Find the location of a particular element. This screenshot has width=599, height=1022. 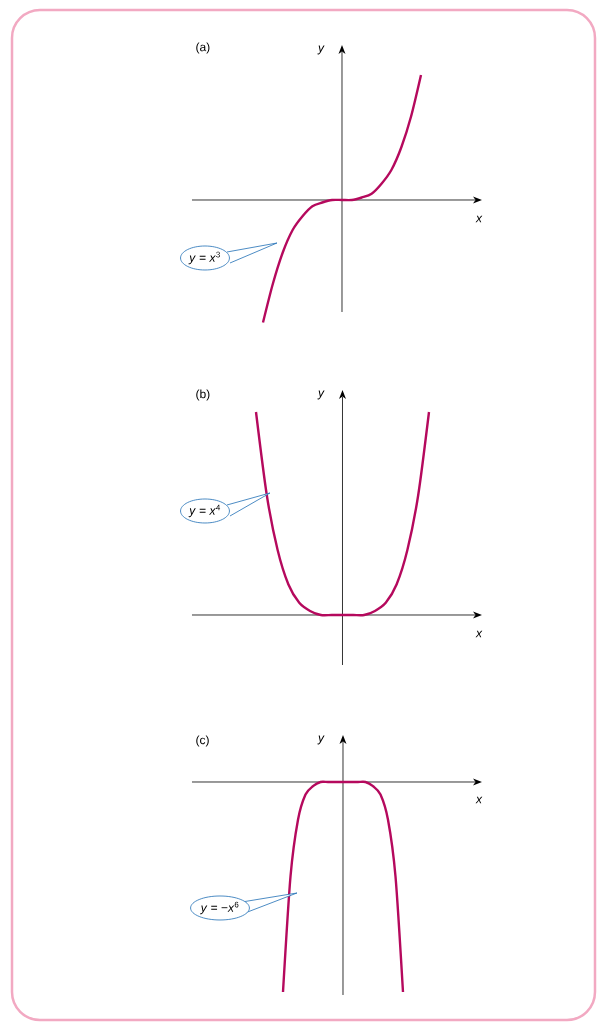

text: y = −x$^{6}$ is located at coordinates (219, 908).